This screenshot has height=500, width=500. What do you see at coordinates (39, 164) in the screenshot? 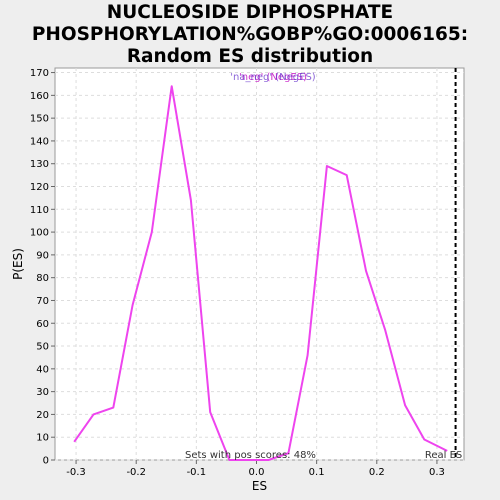
I see `y-tick-label: 130` at bounding box center [39, 164].